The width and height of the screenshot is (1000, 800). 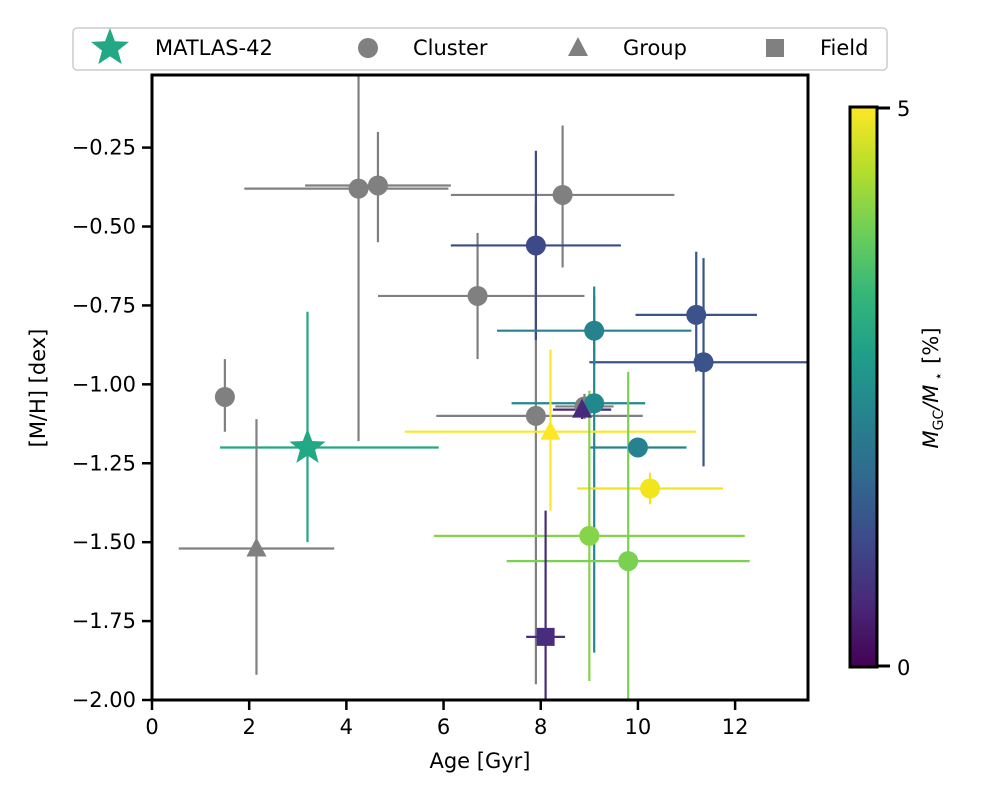 I want to click on x-tick-label: 2, so click(x=248, y=727).